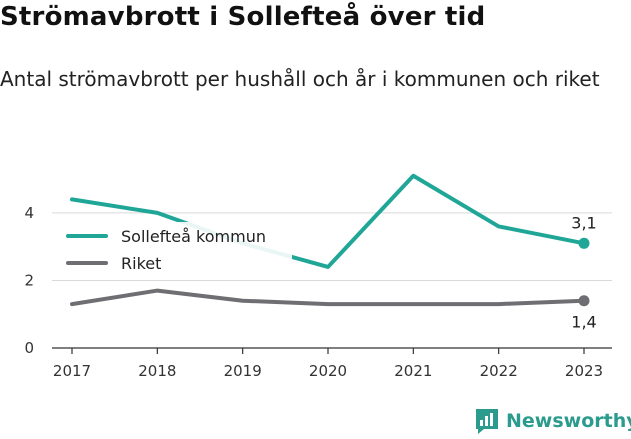 This screenshot has height=439, width=631. What do you see at coordinates (583, 222) in the screenshot?
I see `series-end-label: 3,1` at bounding box center [583, 222].